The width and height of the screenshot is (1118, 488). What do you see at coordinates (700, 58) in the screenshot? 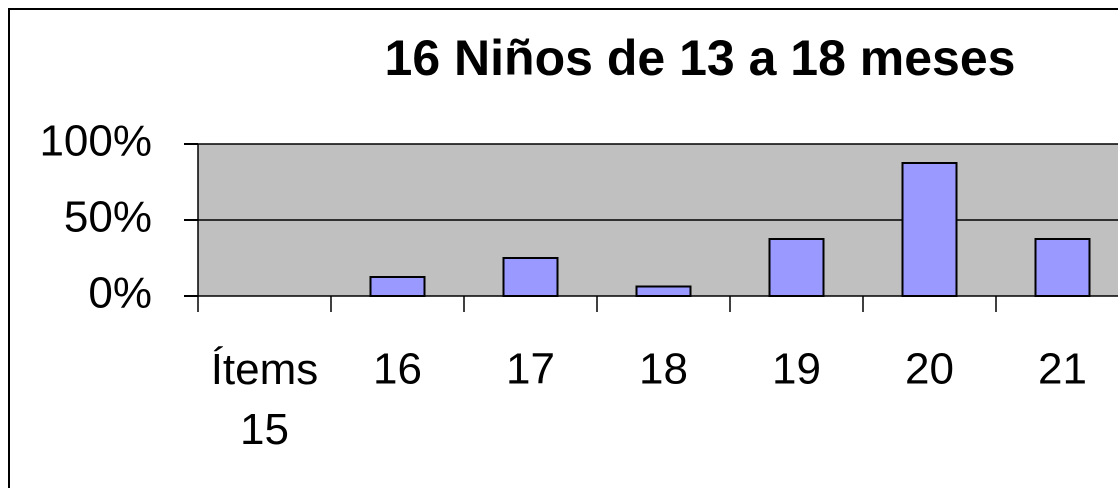
I see `chart-title: 16 Niños de 13 a 18 meses` at bounding box center [700, 58].